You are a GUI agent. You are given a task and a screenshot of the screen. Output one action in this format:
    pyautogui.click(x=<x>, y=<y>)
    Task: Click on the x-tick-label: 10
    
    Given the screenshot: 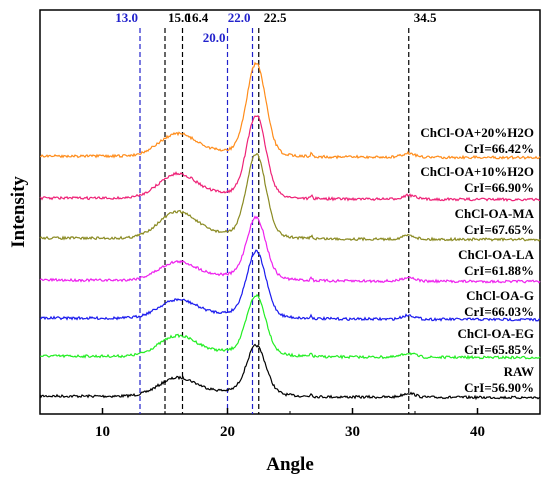 What is the action you would take?
    pyautogui.click(x=102, y=432)
    